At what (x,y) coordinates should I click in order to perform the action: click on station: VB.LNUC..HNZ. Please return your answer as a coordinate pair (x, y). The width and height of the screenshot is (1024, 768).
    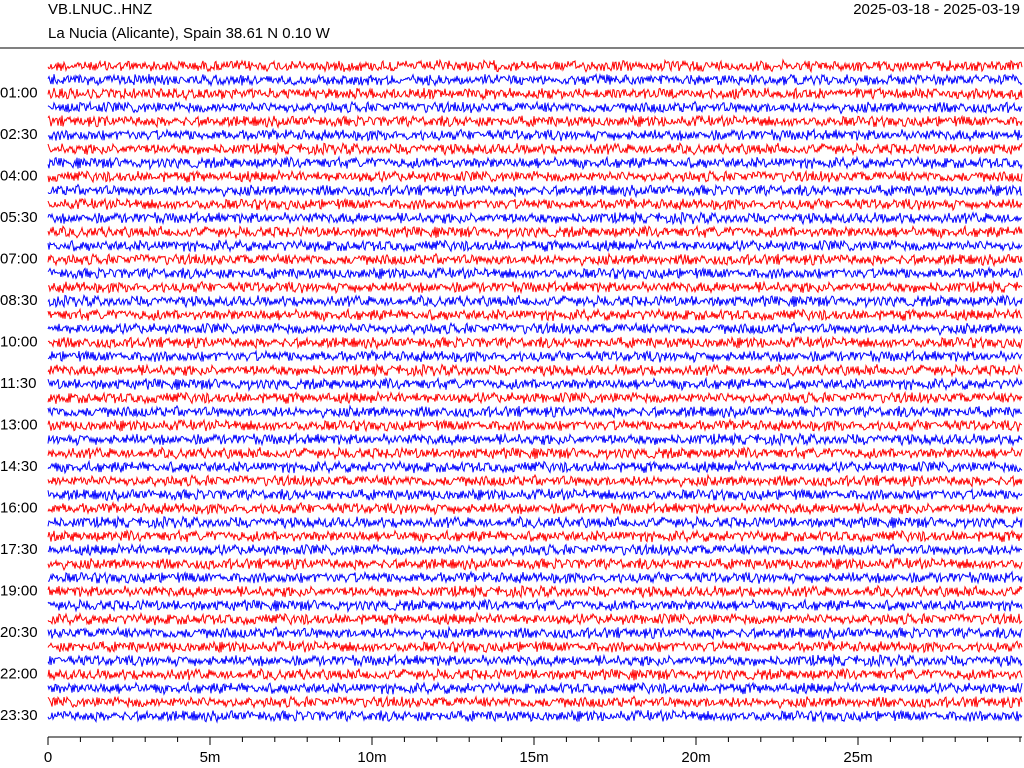
    Looking at the image, I should click on (100, 9).